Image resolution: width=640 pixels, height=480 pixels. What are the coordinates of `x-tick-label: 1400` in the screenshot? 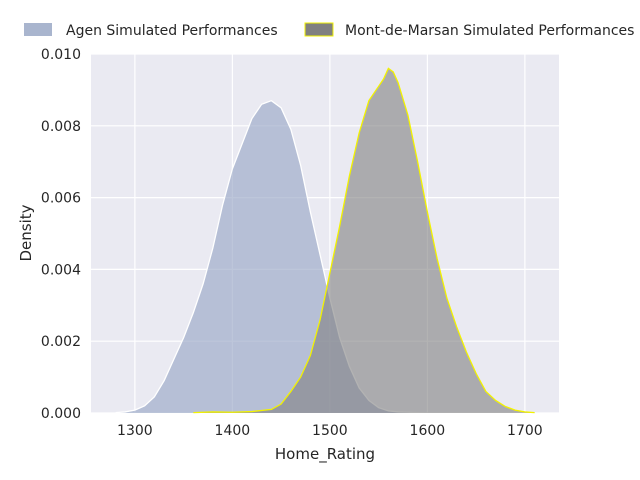 It's located at (233, 431).